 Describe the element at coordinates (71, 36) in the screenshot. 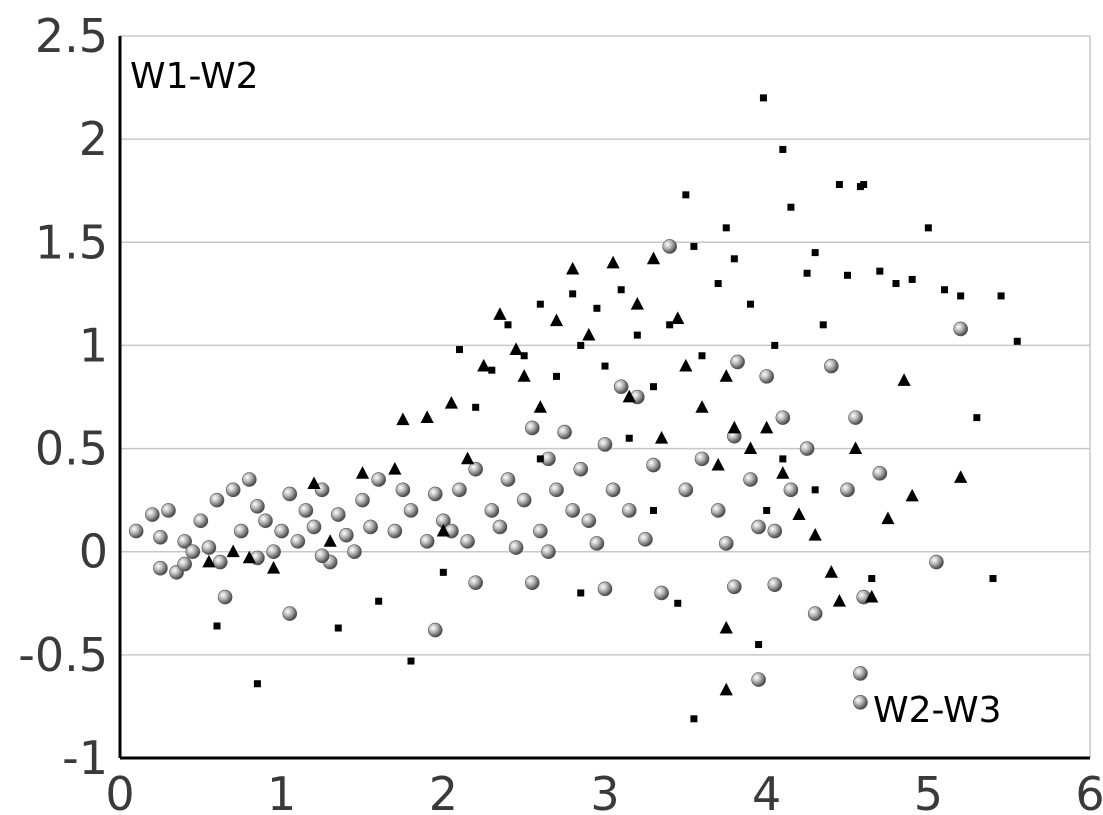

I see `y-tick-label: 2.5` at that location.